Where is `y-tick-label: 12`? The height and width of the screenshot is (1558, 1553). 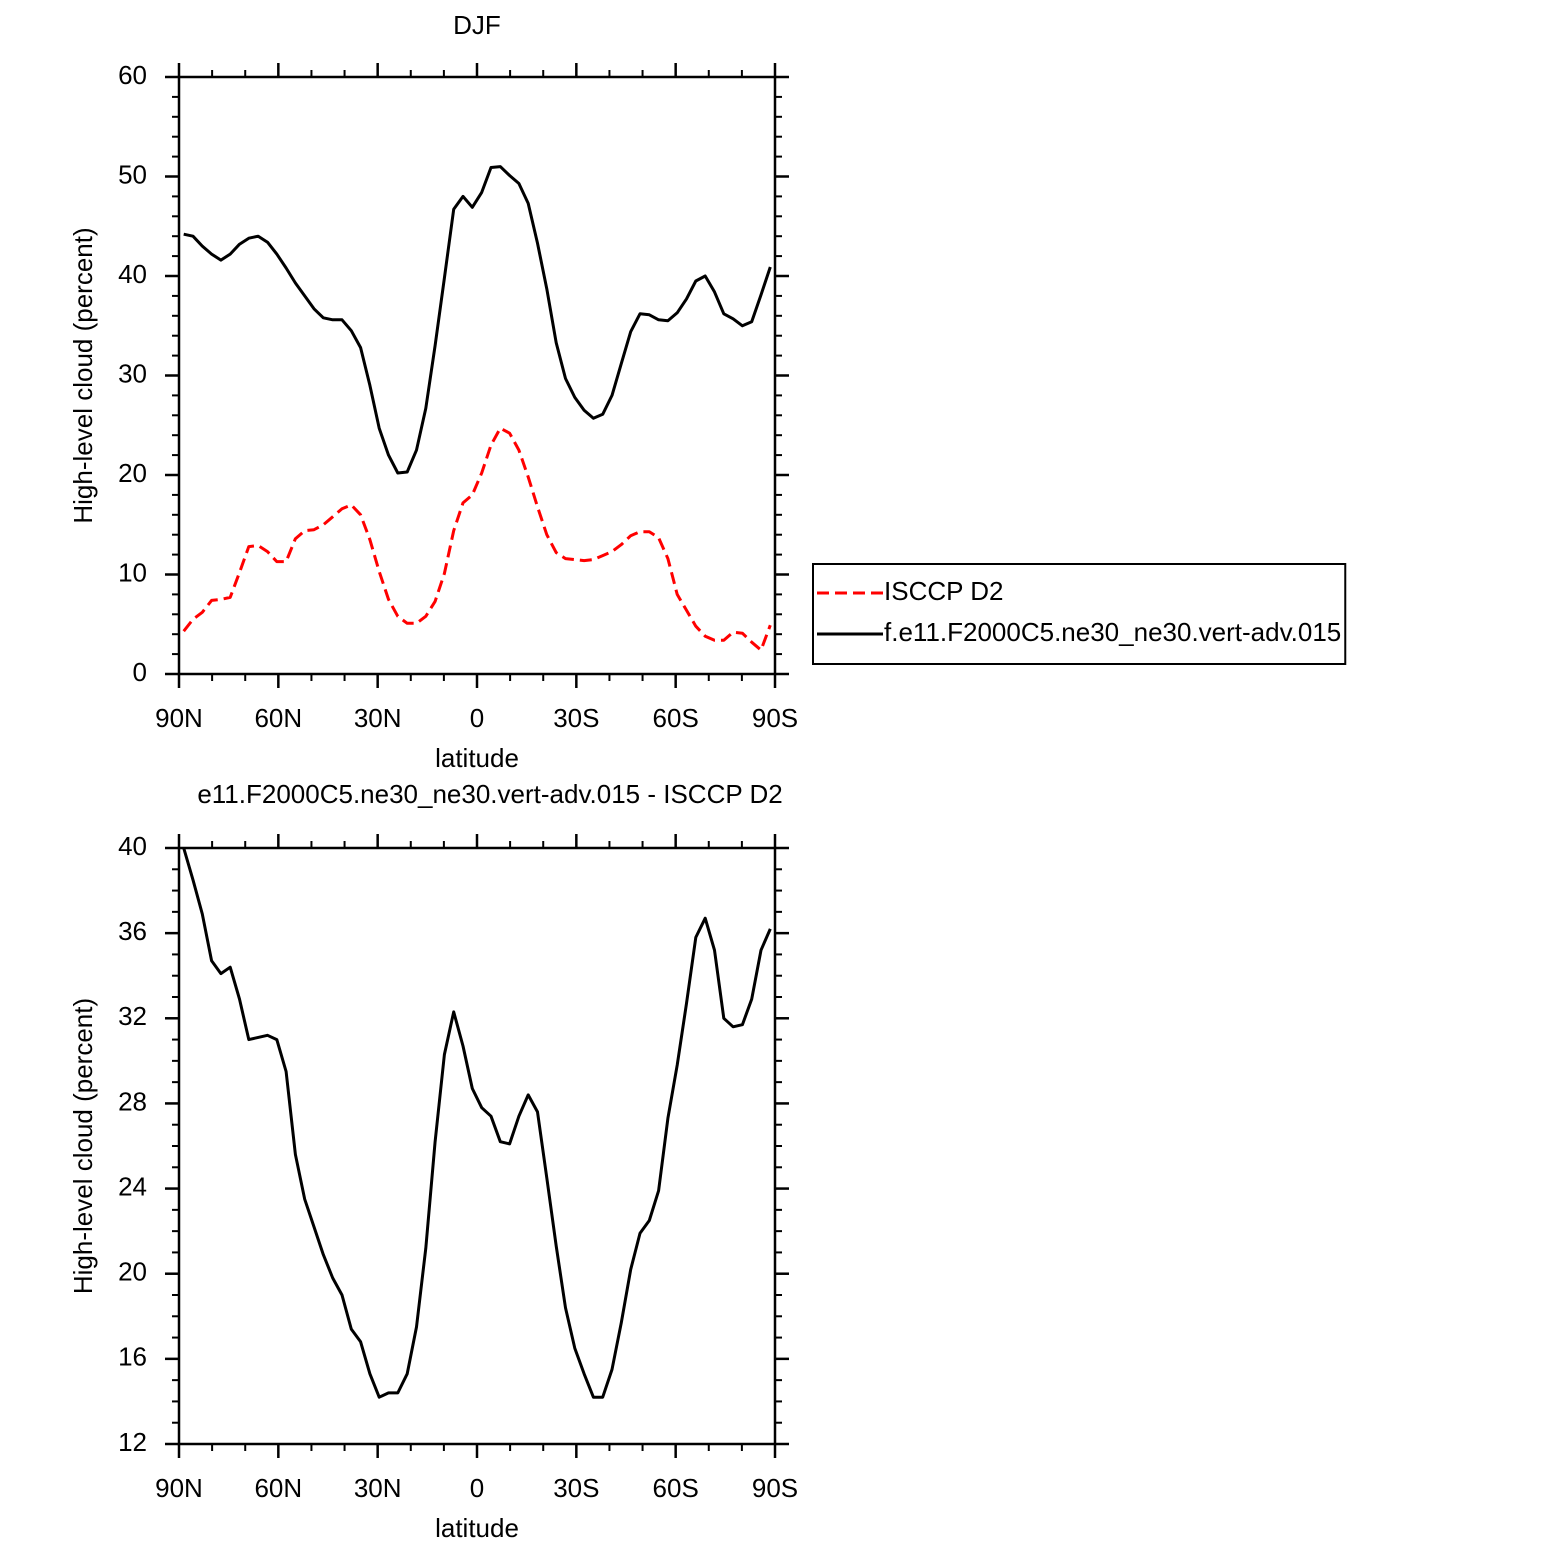 y-tick-label: 12 is located at coordinates (132, 1442).